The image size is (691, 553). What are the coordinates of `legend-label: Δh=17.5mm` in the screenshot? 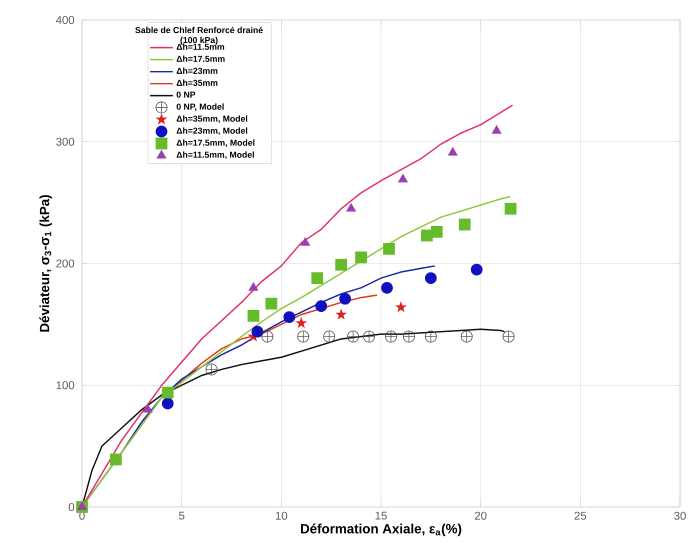 It's located at (200, 59).